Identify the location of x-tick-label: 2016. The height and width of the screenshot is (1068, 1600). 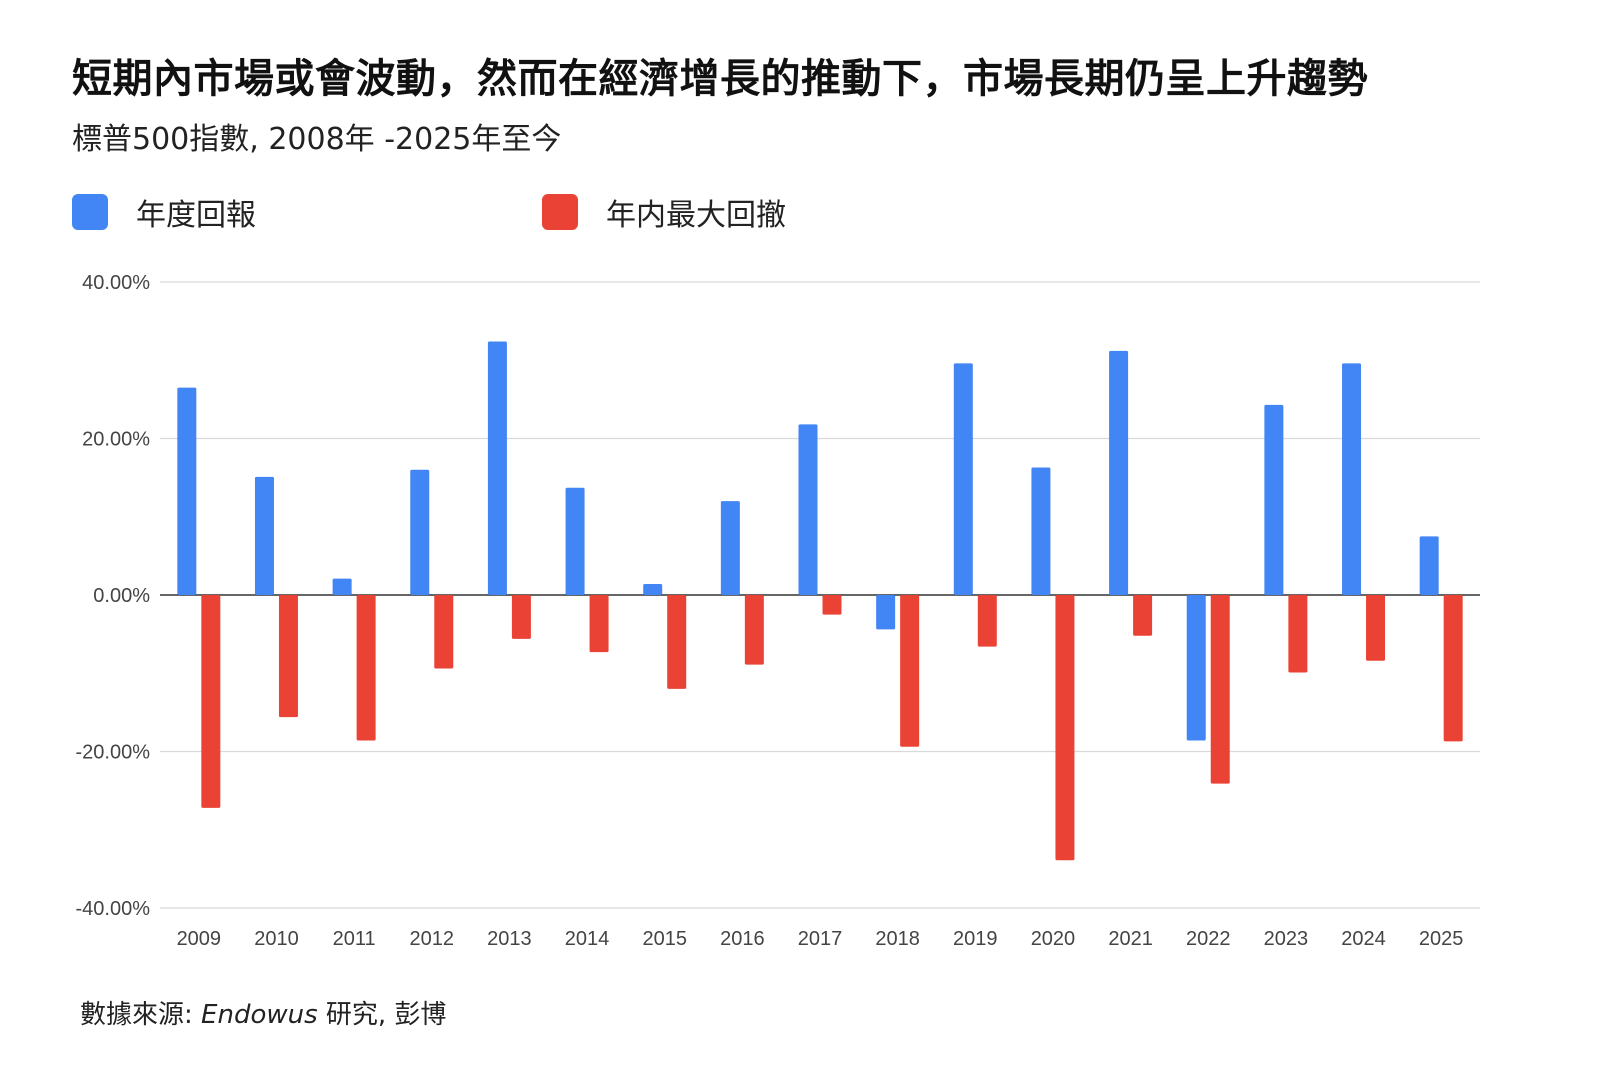
(742, 939).